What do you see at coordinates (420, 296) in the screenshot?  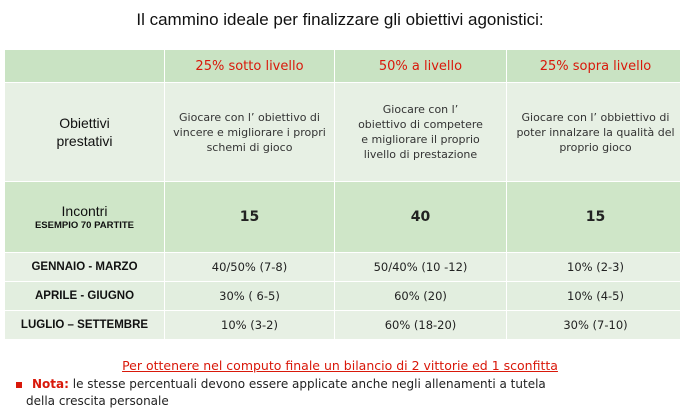 I see `cell-aprile-a-livello: 60% (20)` at bounding box center [420, 296].